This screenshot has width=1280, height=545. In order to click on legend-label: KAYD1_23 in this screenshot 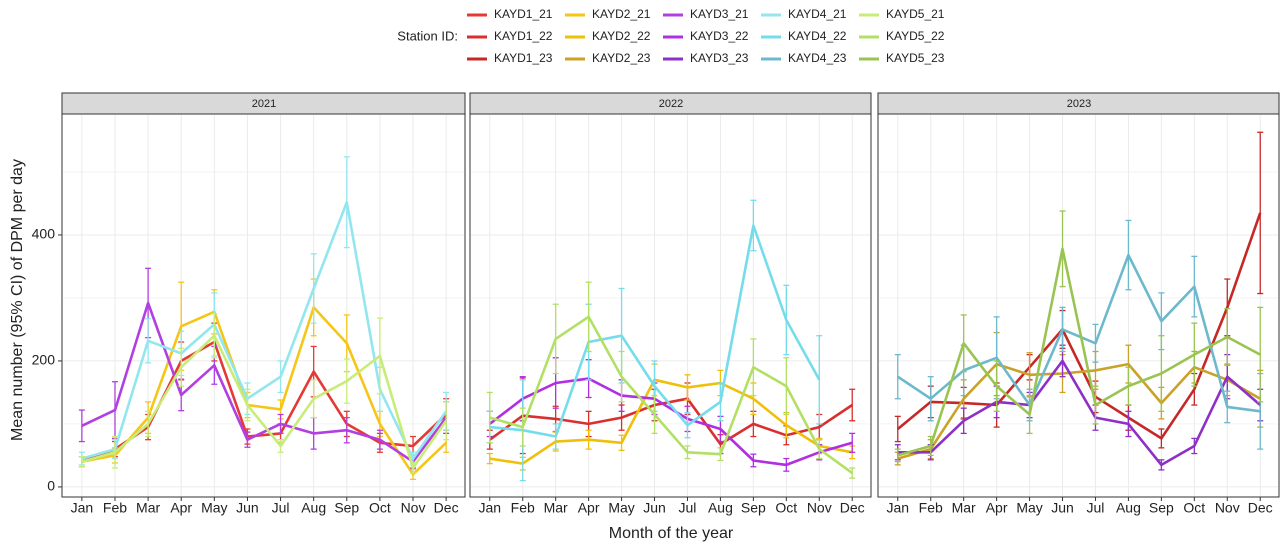, I will do `click(523, 58)`.